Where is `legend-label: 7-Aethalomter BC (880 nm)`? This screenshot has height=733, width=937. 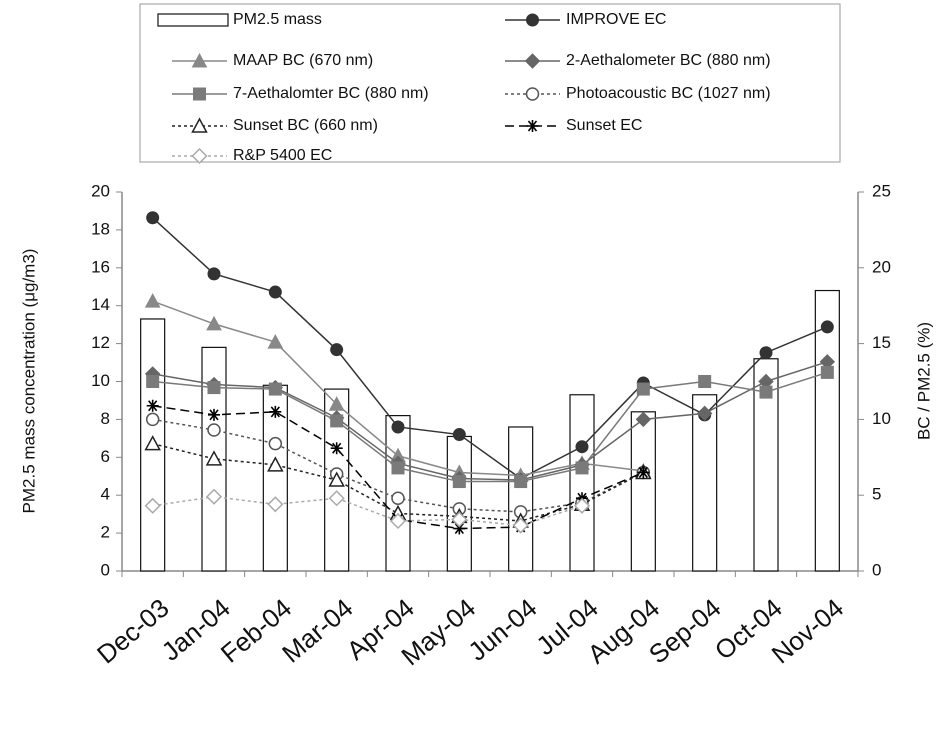 legend-label: 7-Aethalomter BC (880 nm) is located at coordinates (331, 93).